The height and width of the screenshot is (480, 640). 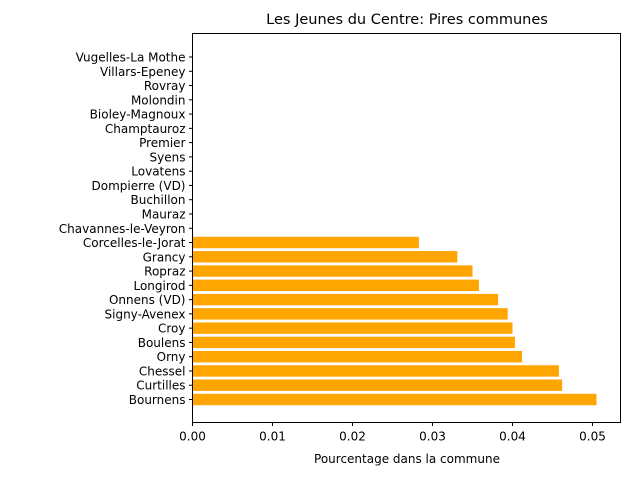 I want to click on y-tick-label: Ropraz, so click(x=164, y=272).